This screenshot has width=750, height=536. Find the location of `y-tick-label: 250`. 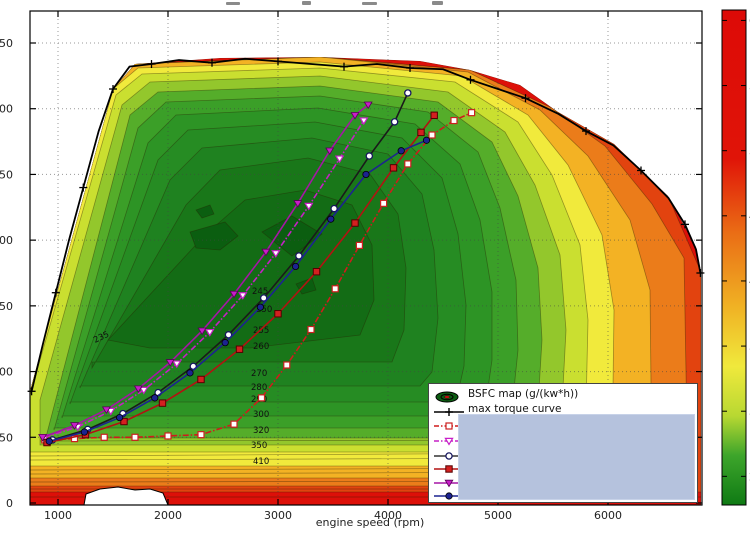

y-tick-label: 250 is located at coordinates (6, 174).